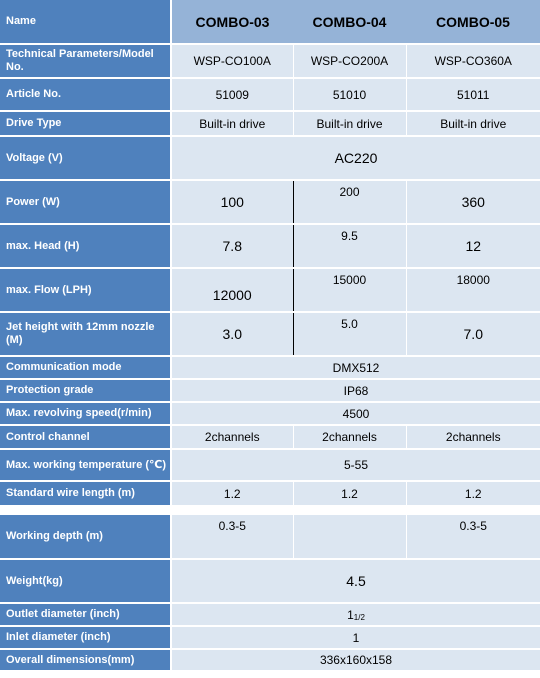 The width and height of the screenshot is (540, 678). What do you see at coordinates (355, 660) in the screenshot?
I see `cell-value: 336x160x158` at bounding box center [355, 660].